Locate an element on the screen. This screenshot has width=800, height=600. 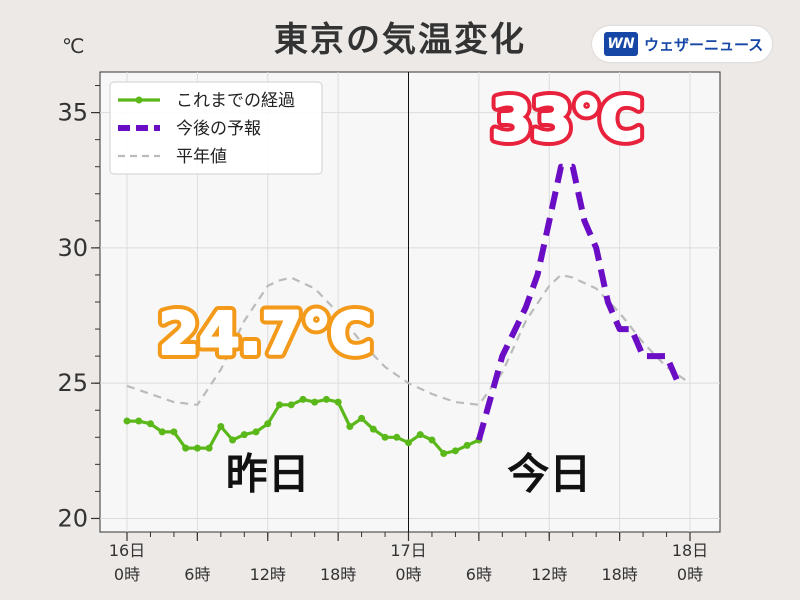
y-tick-label: 25 is located at coordinates (72, 383).